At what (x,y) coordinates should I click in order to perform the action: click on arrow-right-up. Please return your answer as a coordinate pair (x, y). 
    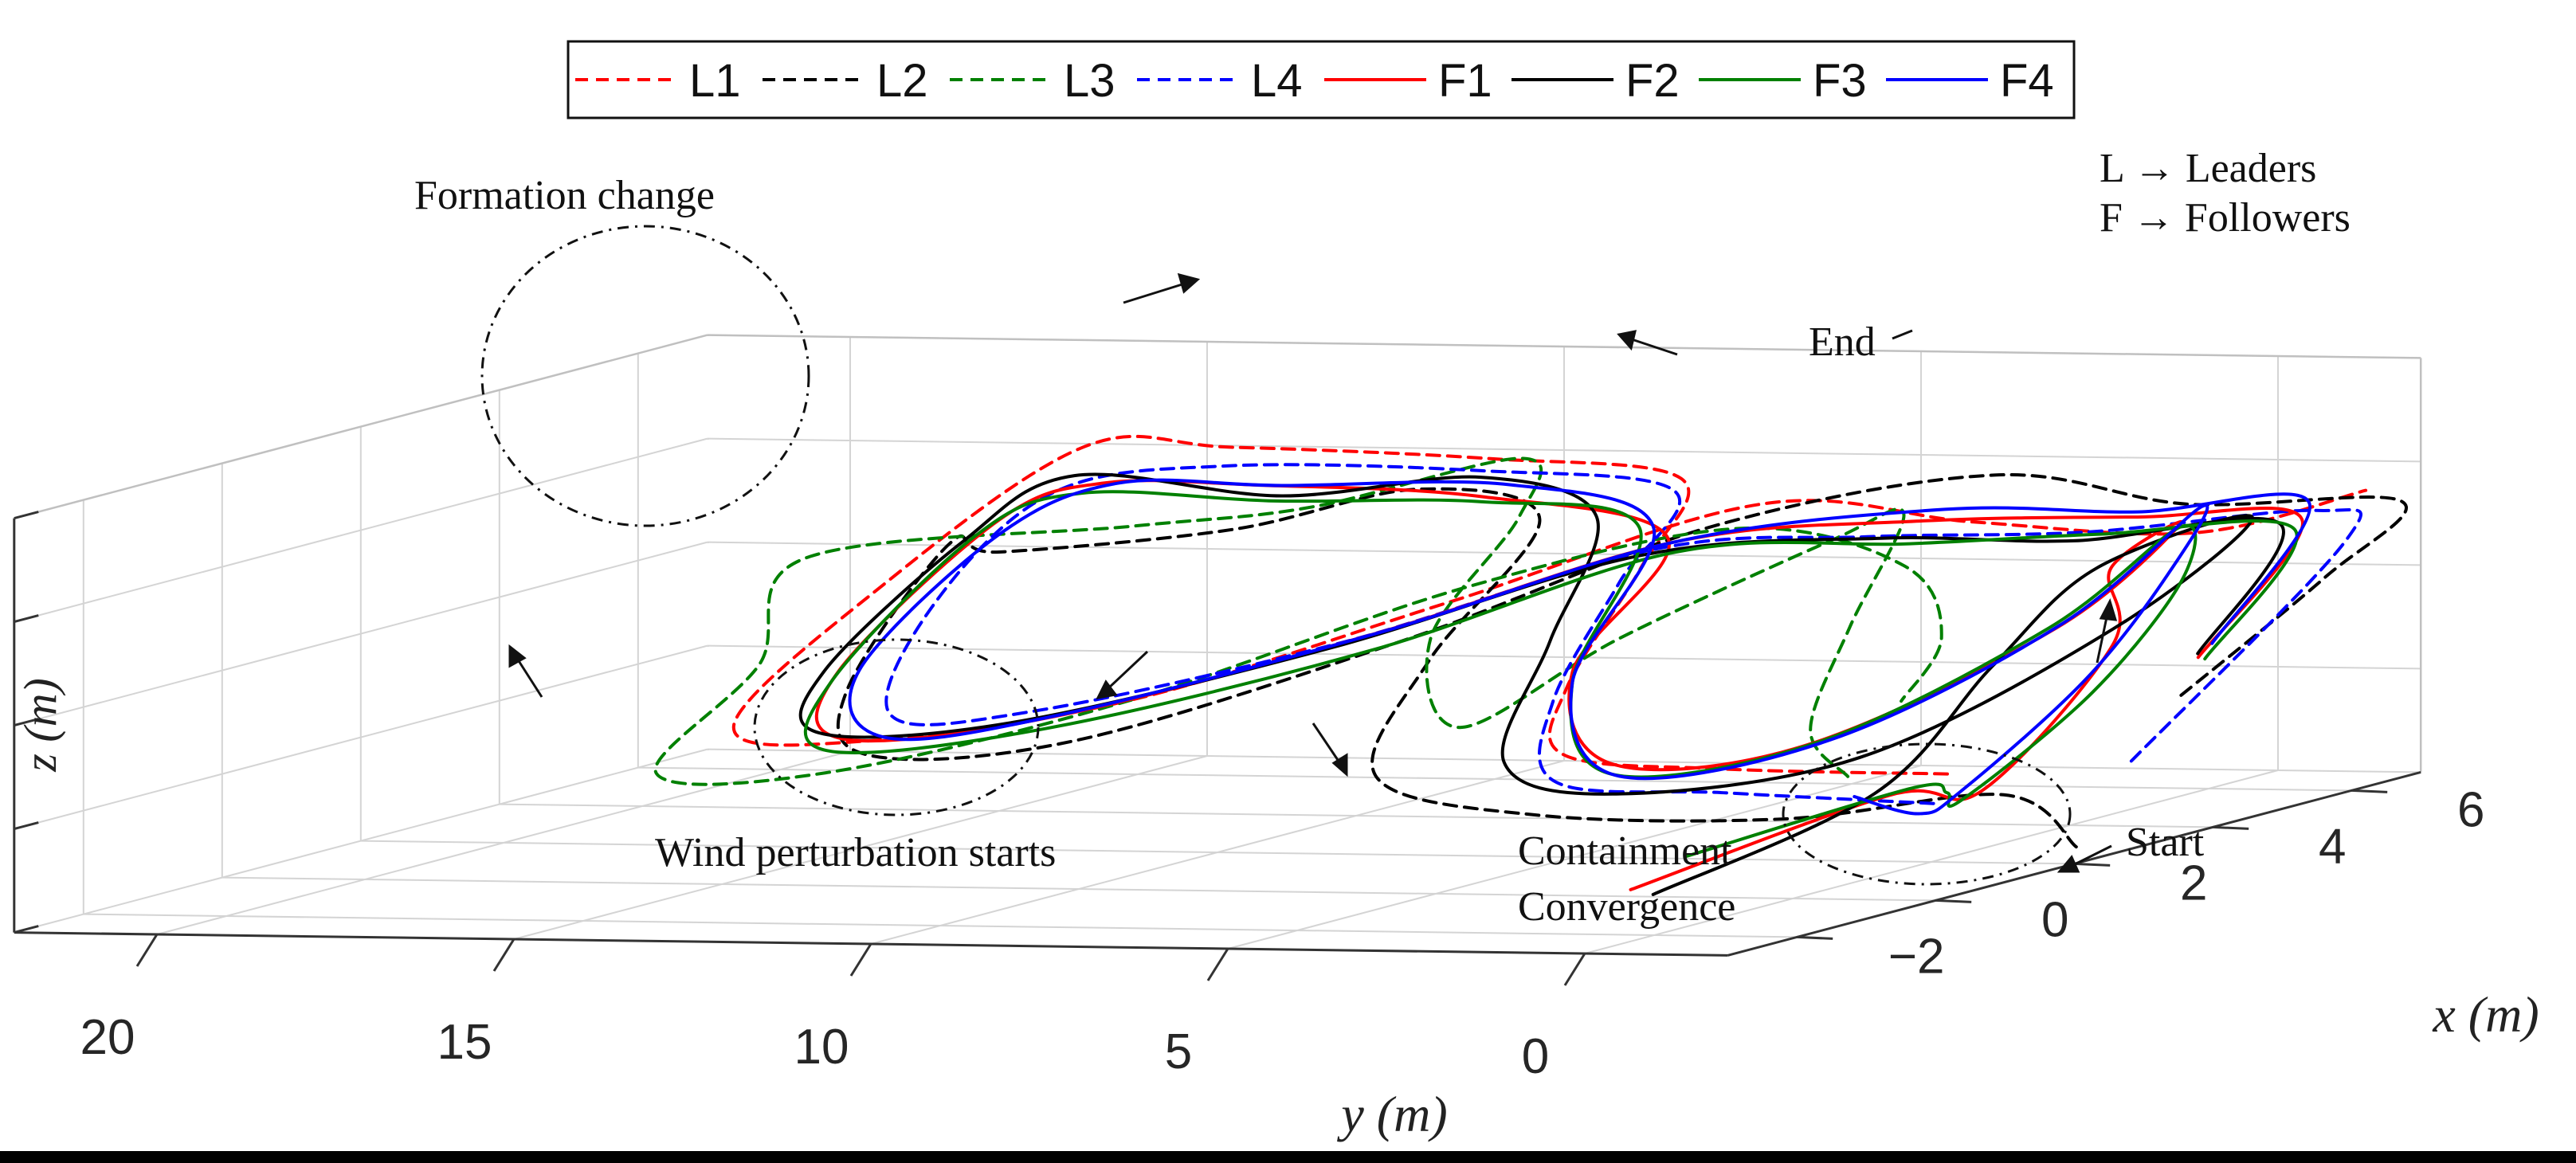
    Looking at the image, I should click on (2107, 631).